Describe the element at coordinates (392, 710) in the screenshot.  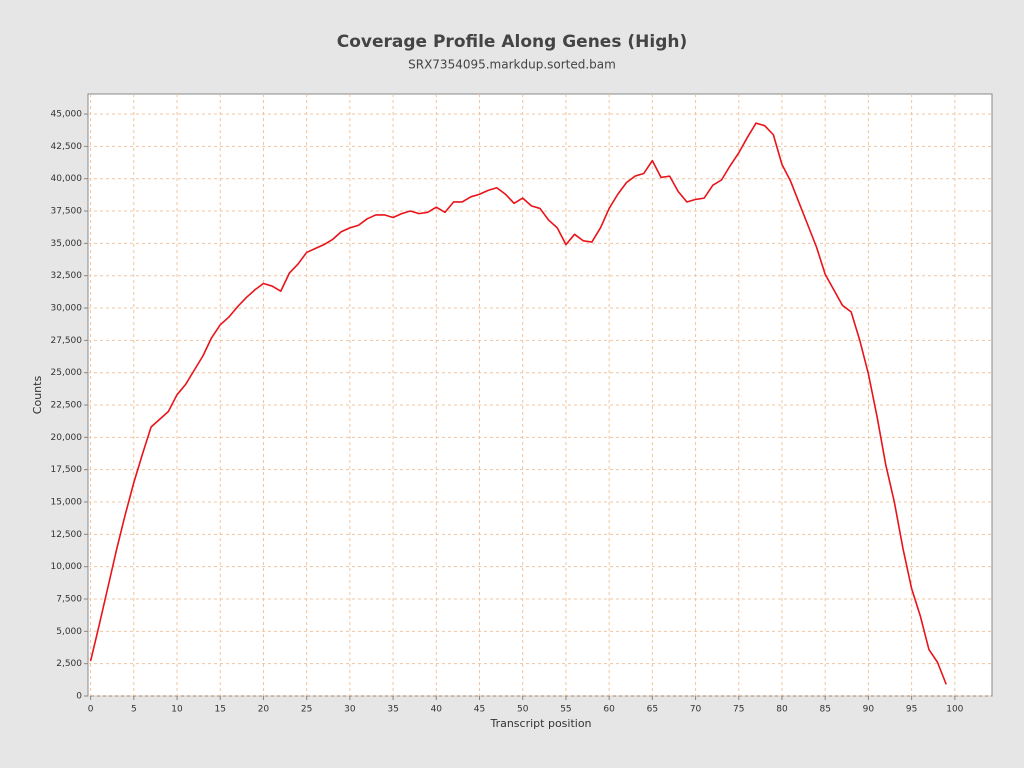
I see `x-tick-label: 35` at that location.